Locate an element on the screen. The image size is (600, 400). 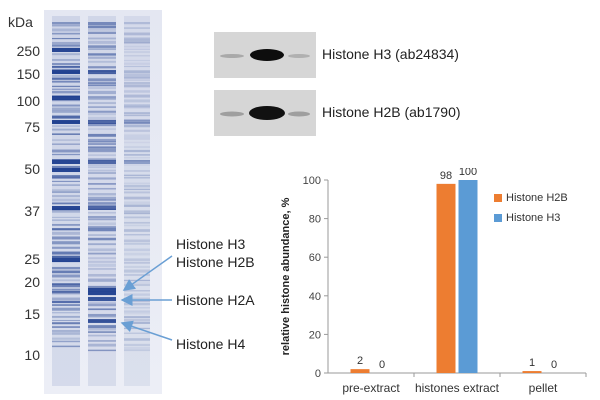
x-tick-label: histones extract is located at coordinates (457, 388).